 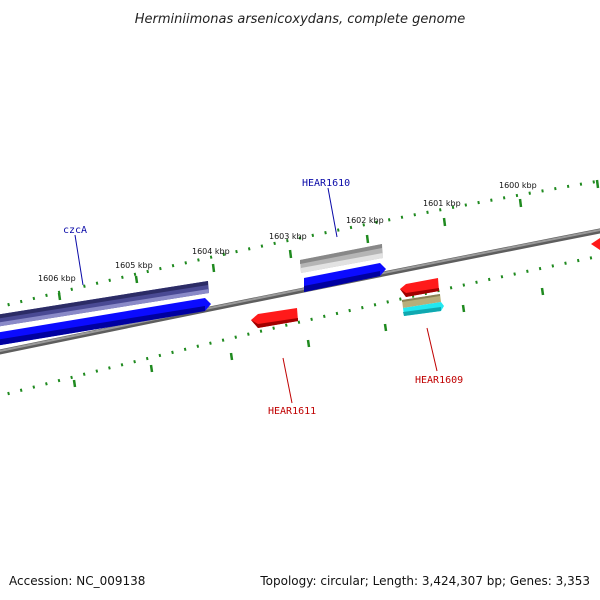 I want to click on czcA-gene, so click(x=104, y=304).